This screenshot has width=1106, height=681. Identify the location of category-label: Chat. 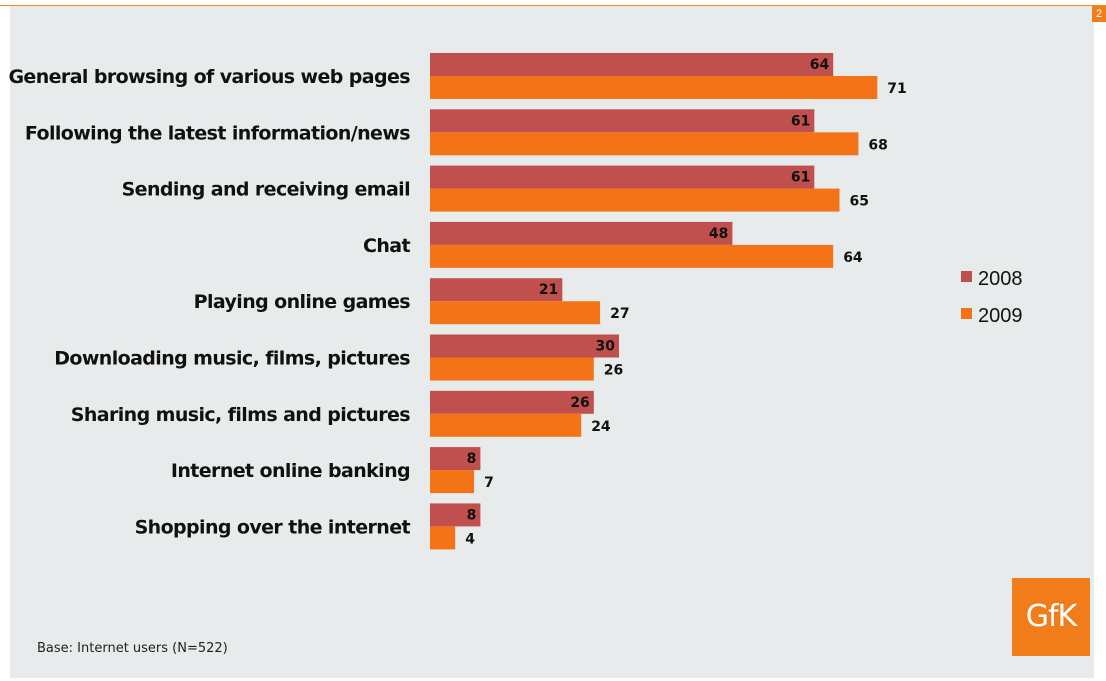
(386, 246).